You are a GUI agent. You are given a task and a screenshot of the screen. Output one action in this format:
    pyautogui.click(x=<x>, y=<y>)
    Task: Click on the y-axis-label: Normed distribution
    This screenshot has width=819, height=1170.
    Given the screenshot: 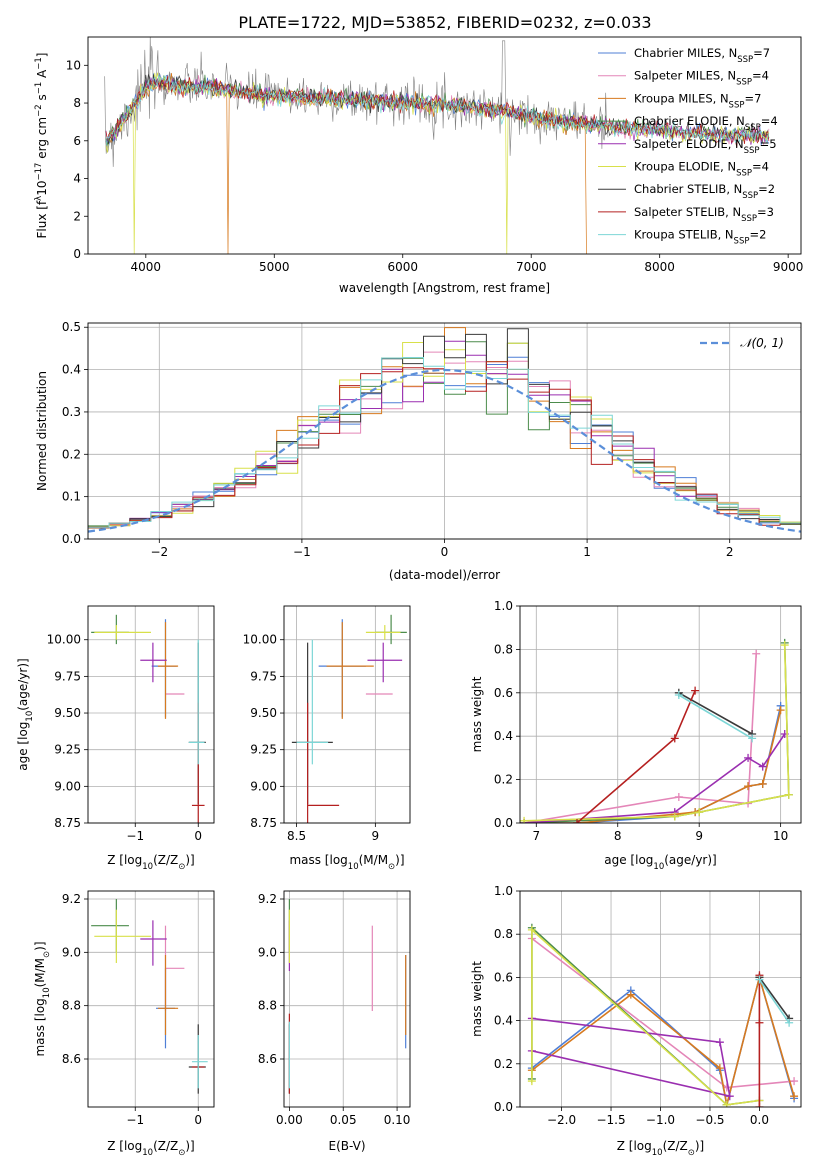 What is the action you would take?
    pyautogui.click(x=42, y=431)
    